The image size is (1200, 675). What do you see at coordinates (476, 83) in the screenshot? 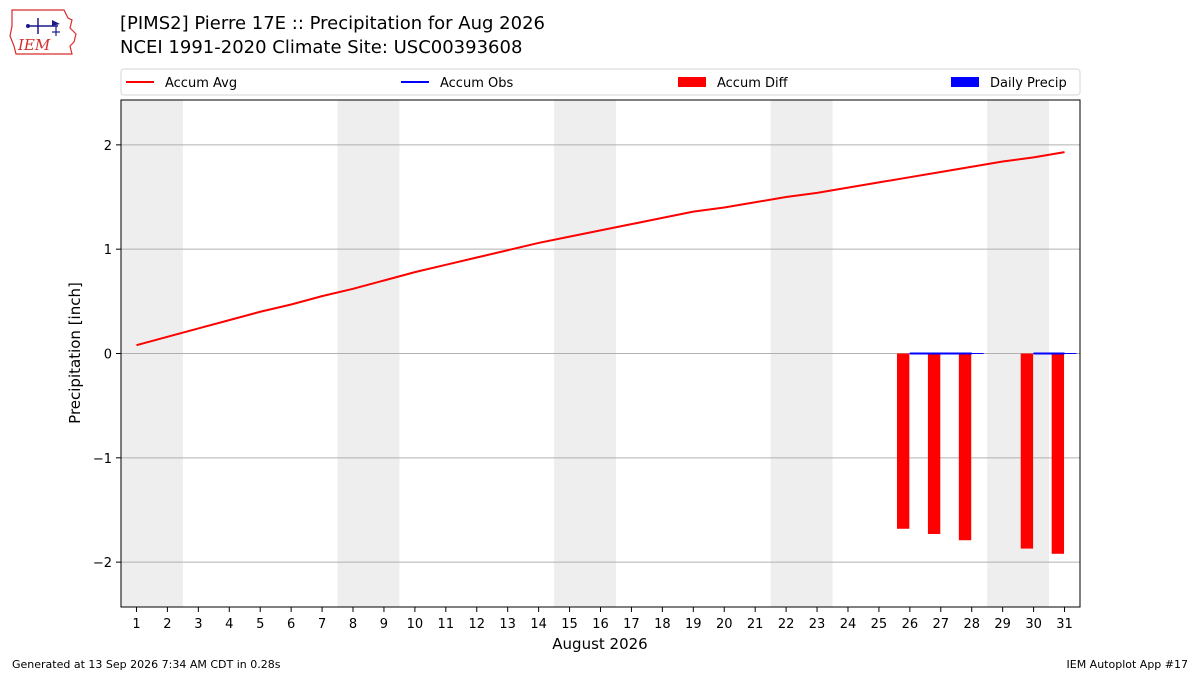
I see `legend-label: Accum Obs` at bounding box center [476, 83].